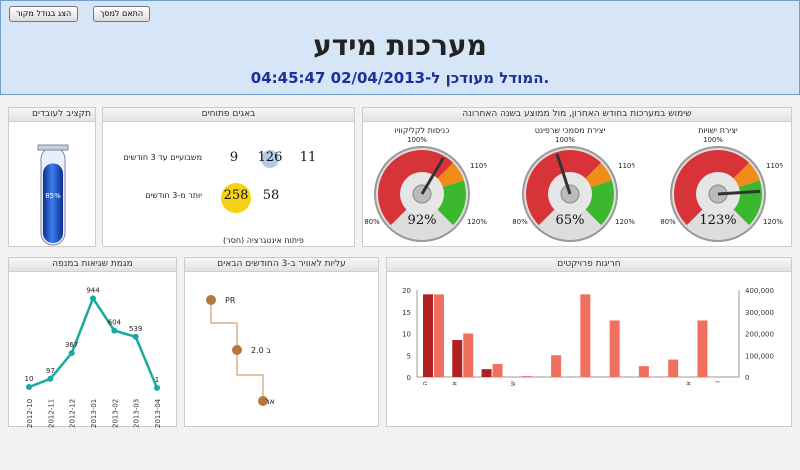  Describe the element at coordinates (115, 413) in the screenshot. I see `errors-x-tick: 2013-02` at that location.